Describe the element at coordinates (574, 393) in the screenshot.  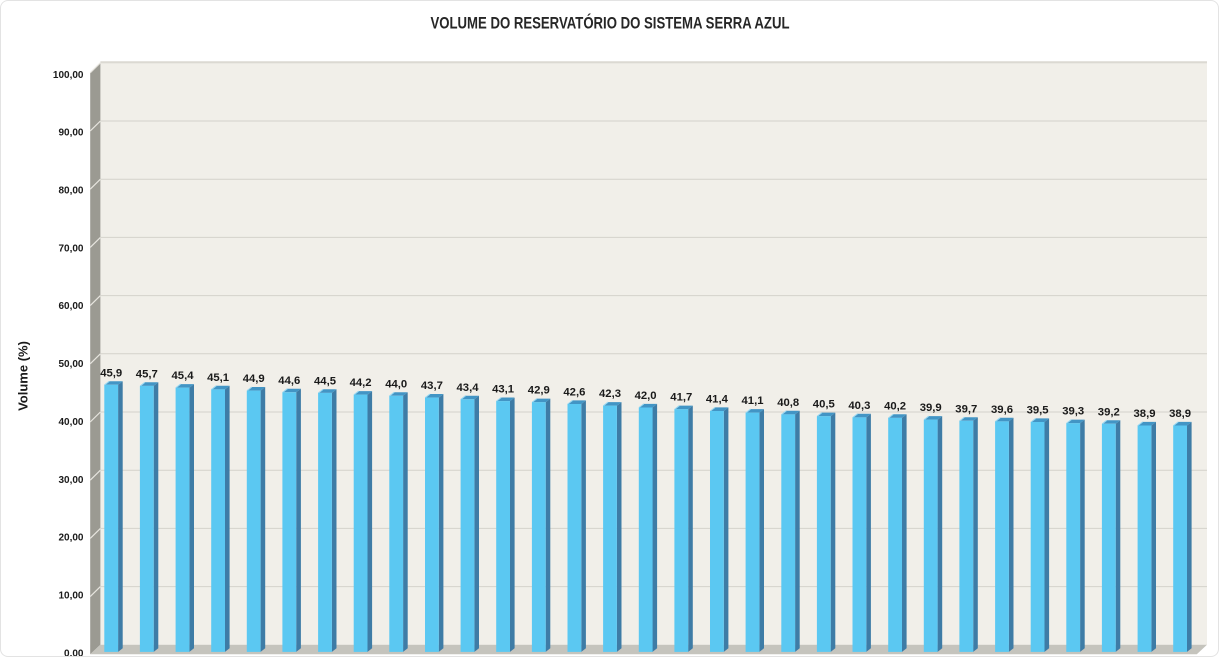
I see `svg-text: 42,6` at that location.